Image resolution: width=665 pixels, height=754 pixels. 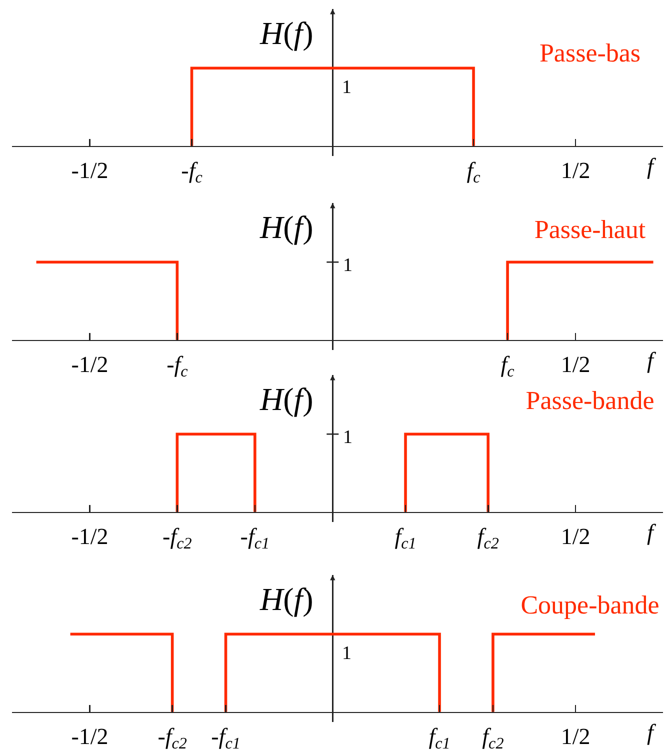 I want to click on chart-title: Passe-haut, so click(x=590, y=229).